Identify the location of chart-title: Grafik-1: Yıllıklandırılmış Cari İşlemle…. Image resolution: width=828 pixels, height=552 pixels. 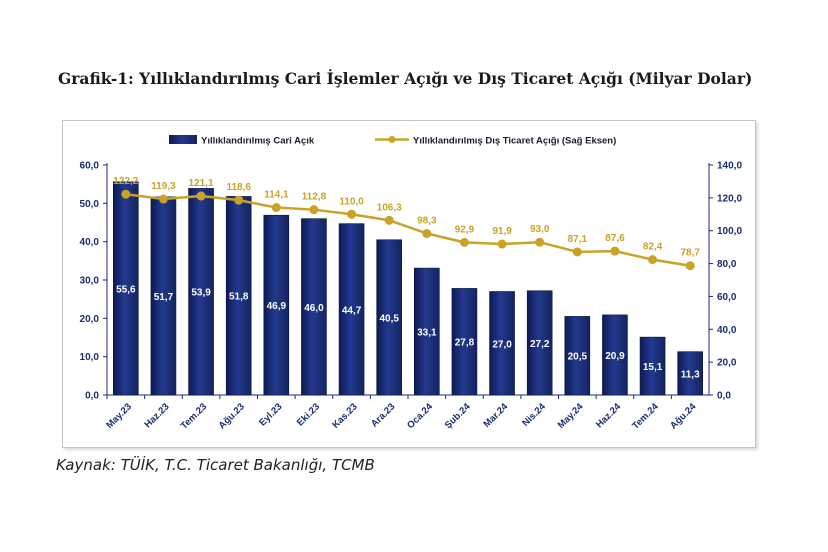
(405, 78).